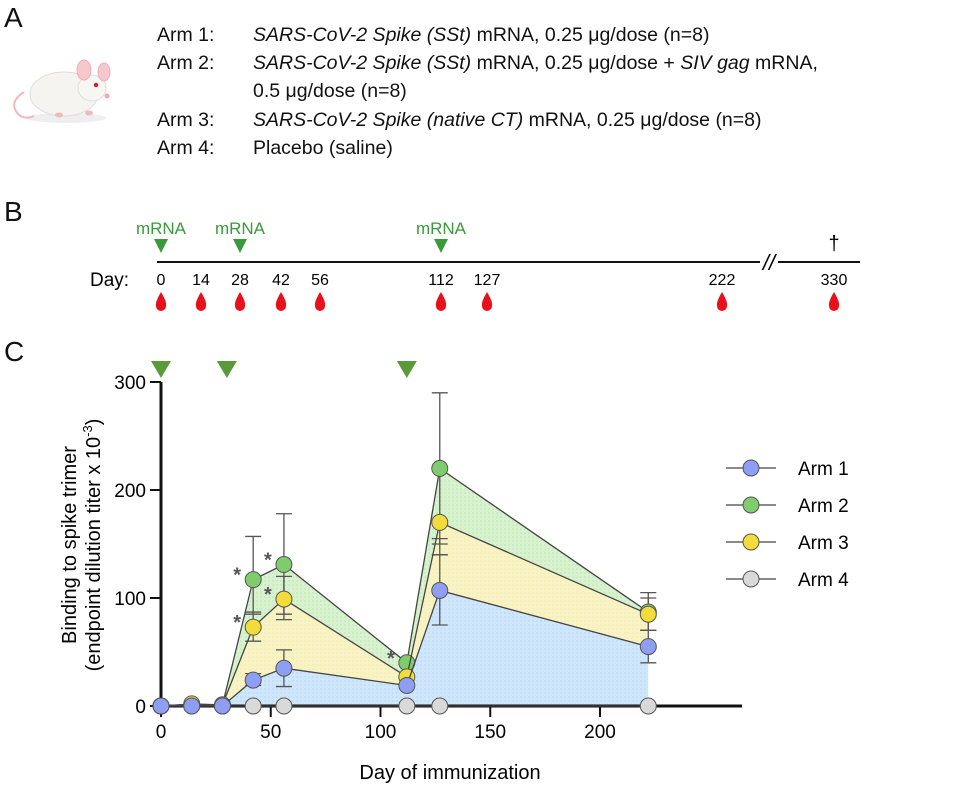 This screenshot has width=960, height=788. I want to click on arm-prefix: Arm 4:, so click(186, 148).